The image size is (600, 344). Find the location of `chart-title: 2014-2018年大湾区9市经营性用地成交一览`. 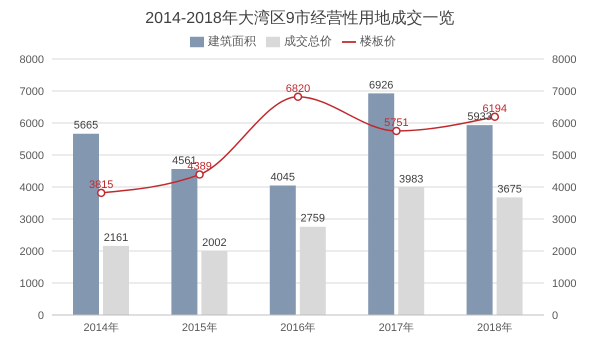

chart-title: 2014-2018年大湾区9市经营性用地成交一览 is located at coordinates (300, 18).